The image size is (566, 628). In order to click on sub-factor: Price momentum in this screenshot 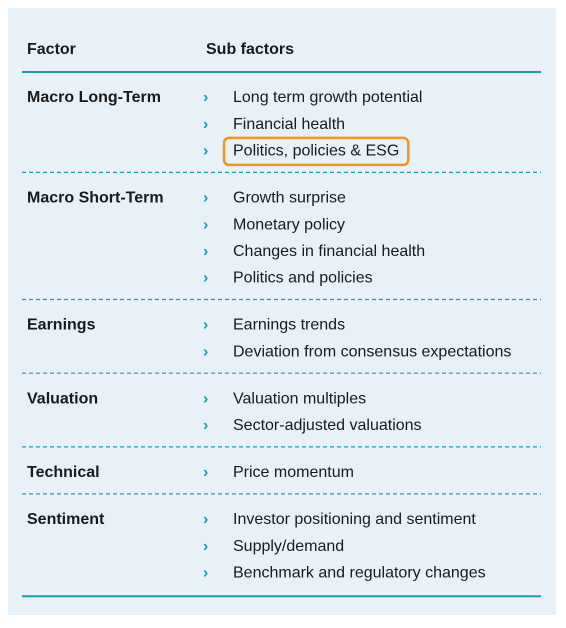, I will do `click(293, 472)`.